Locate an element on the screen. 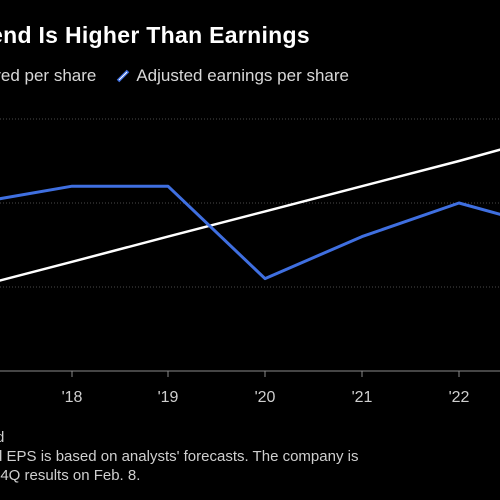 This screenshot has height=500, width=500. legend-item-dividend: lared per share is located at coordinates (48, 76).